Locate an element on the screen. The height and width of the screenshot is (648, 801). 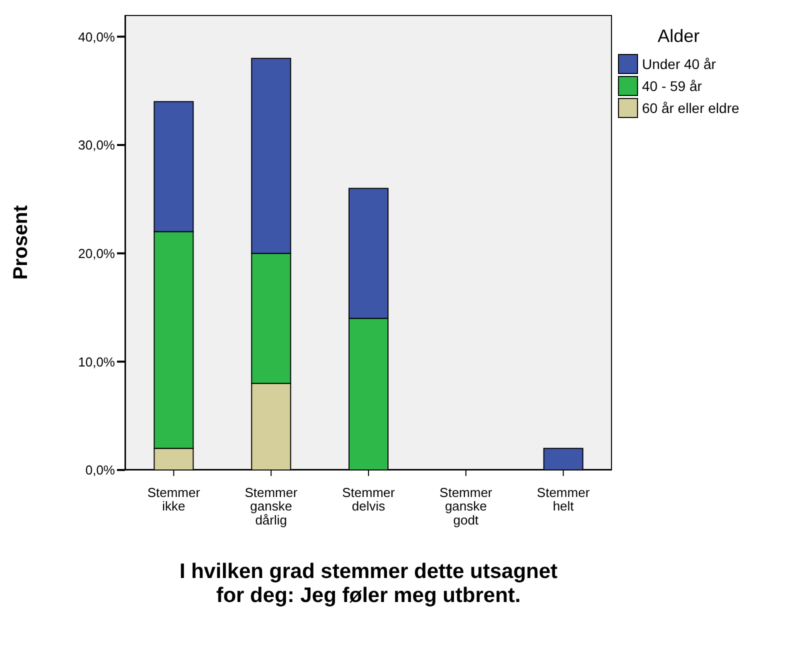
y-tick-label: 20,0% is located at coordinates (97, 253).